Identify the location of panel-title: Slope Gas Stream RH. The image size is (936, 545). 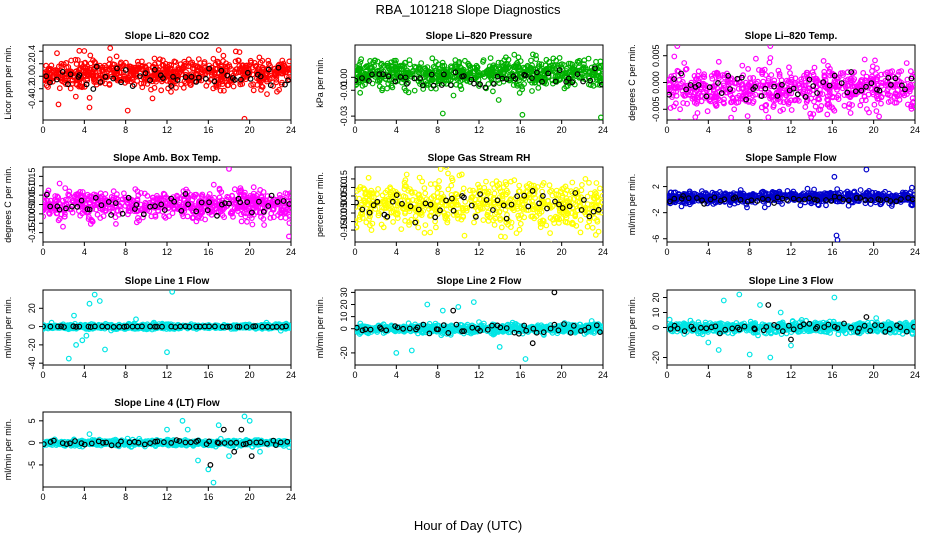
(479, 158).